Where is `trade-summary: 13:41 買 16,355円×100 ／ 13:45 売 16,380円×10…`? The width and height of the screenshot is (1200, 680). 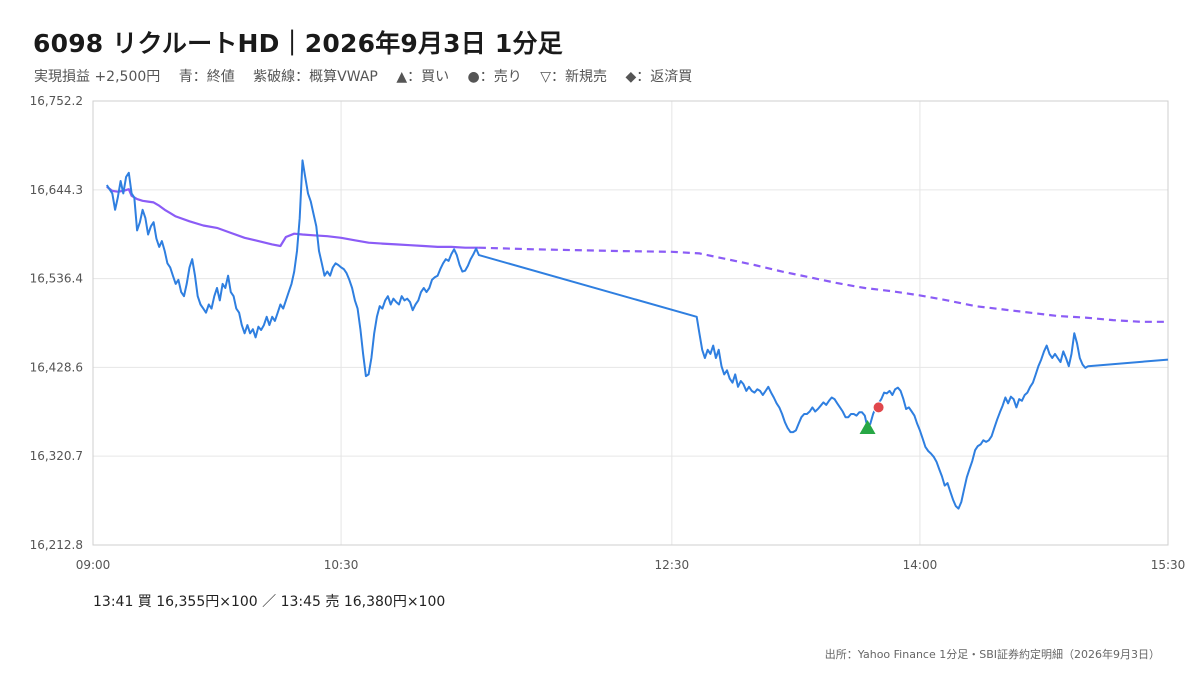 trade-summary: 13:41 買 16,355円×100 ／ 13:45 売 16,380円×10… is located at coordinates (269, 602).